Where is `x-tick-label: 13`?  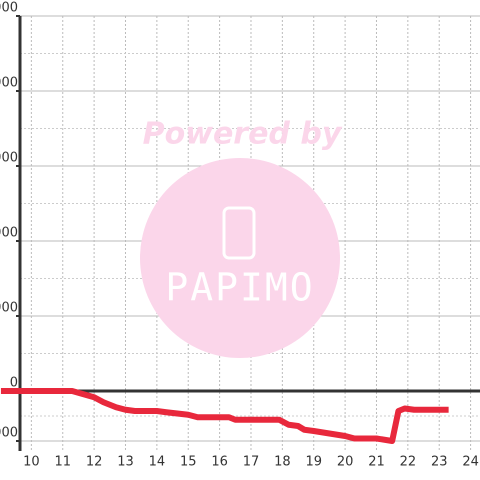
x-tick-label: 13 is located at coordinates (125, 462).